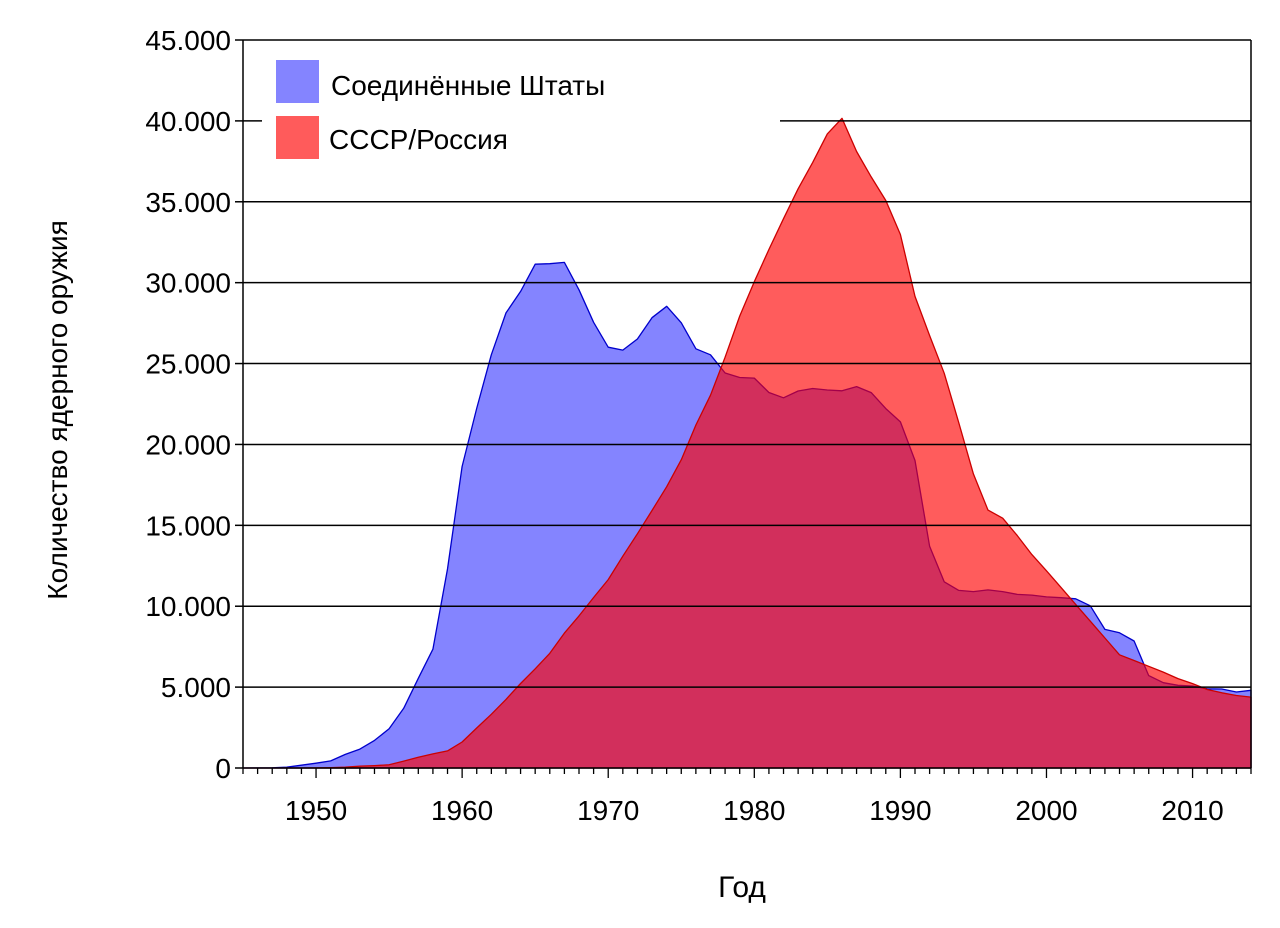 Image resolution: width=1280 pixels, height=928 pixels. What do you see at coordinates (1192, 810) in the screenshot?
I see `x-tick-label-2010: 2010` at bounding box center [1192, 810].